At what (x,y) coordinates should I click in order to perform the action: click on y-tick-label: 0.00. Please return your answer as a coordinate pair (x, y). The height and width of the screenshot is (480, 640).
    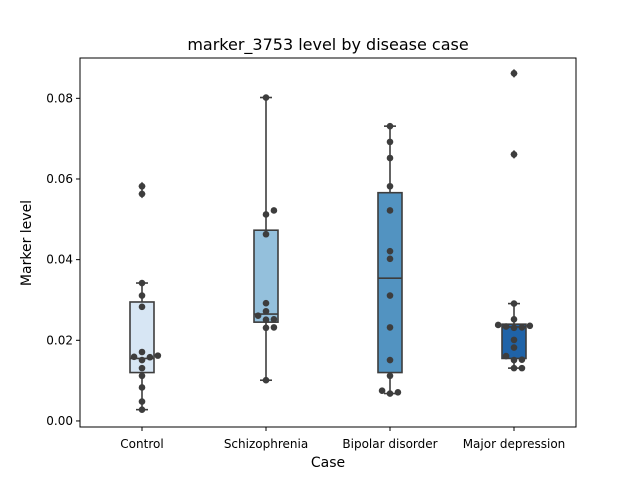
    Looking at the image, I should click on (59, 421).